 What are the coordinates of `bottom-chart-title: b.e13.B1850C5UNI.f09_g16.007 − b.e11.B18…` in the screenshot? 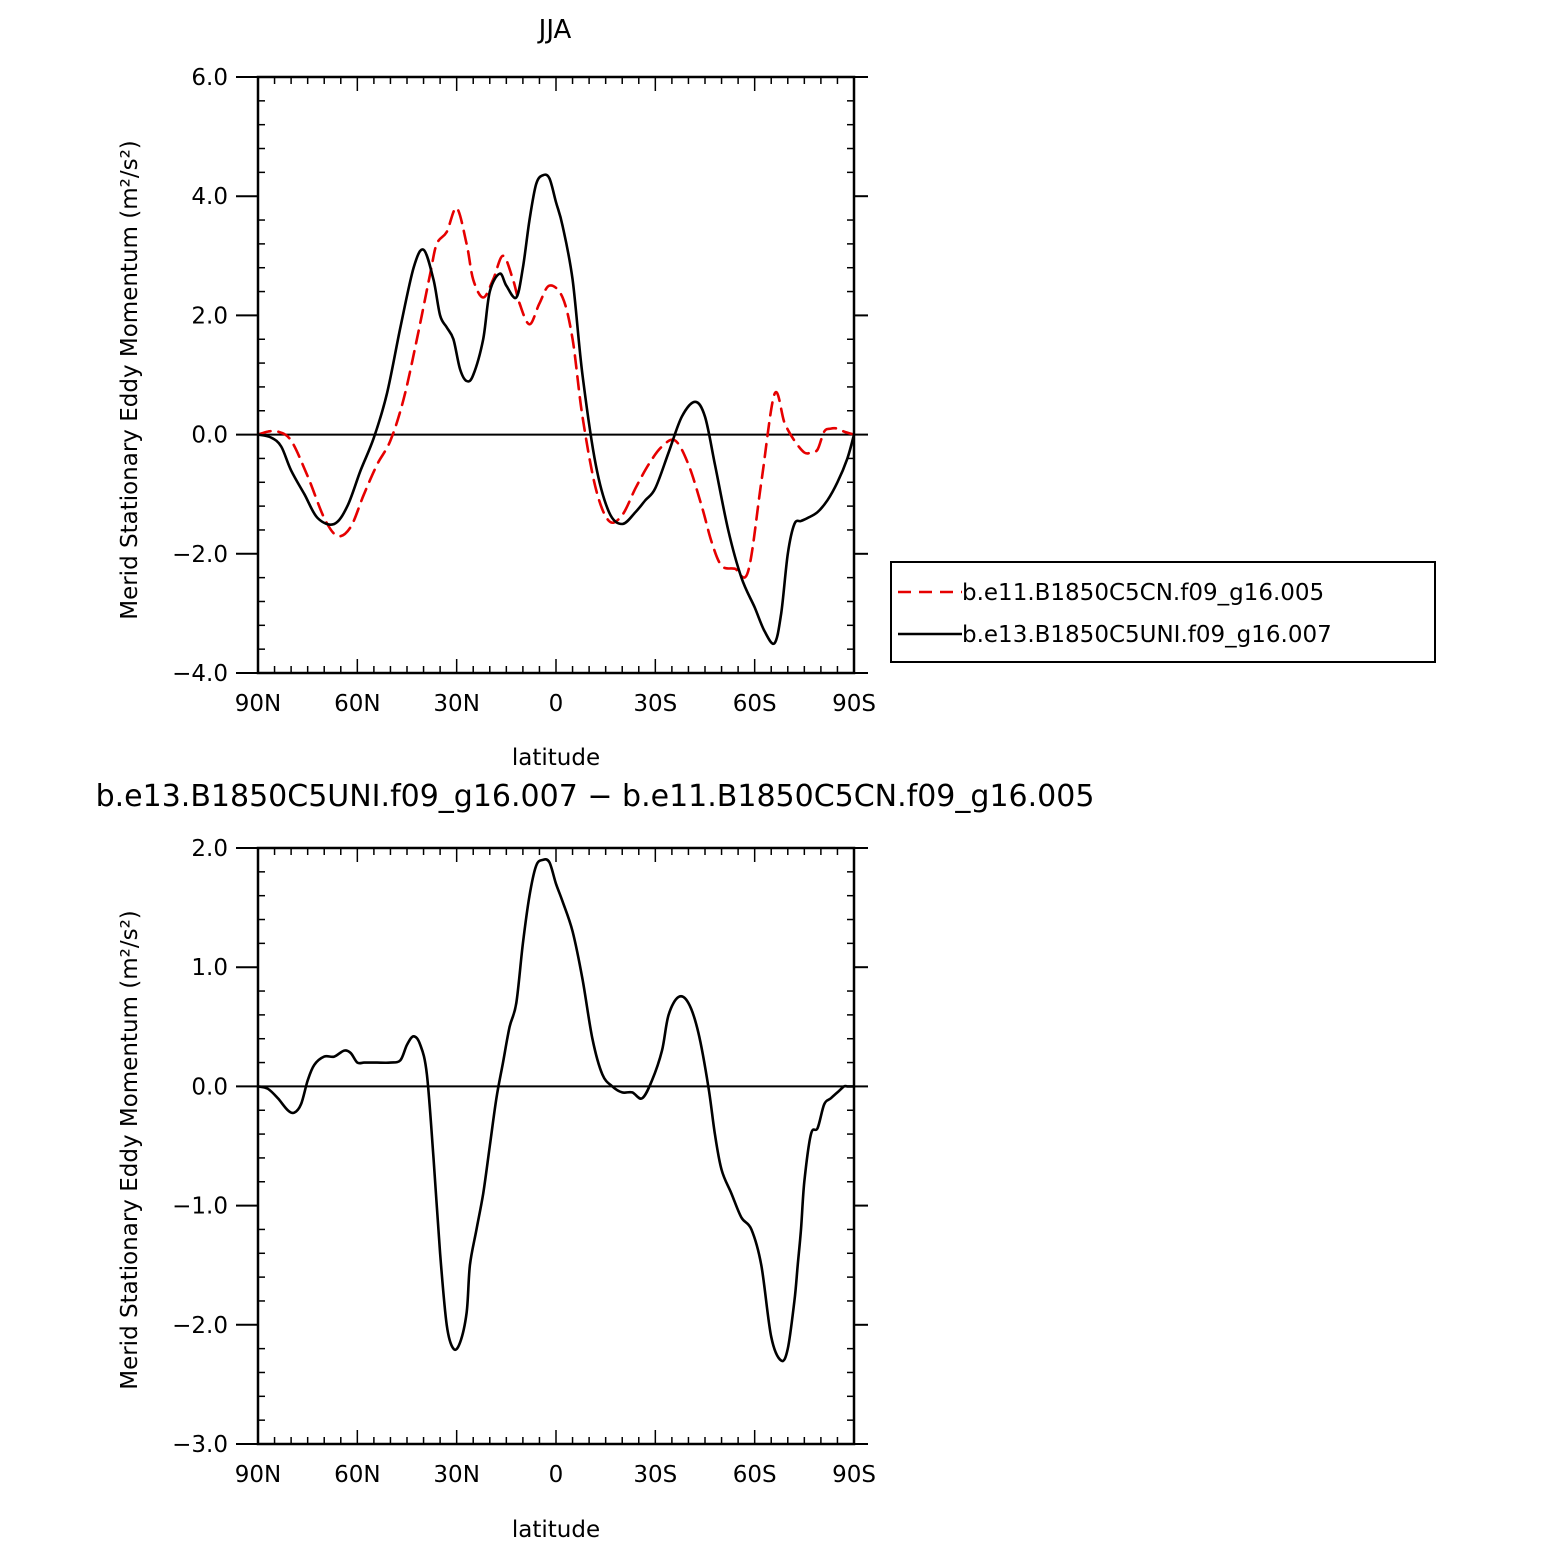 It's located at (595, 796).